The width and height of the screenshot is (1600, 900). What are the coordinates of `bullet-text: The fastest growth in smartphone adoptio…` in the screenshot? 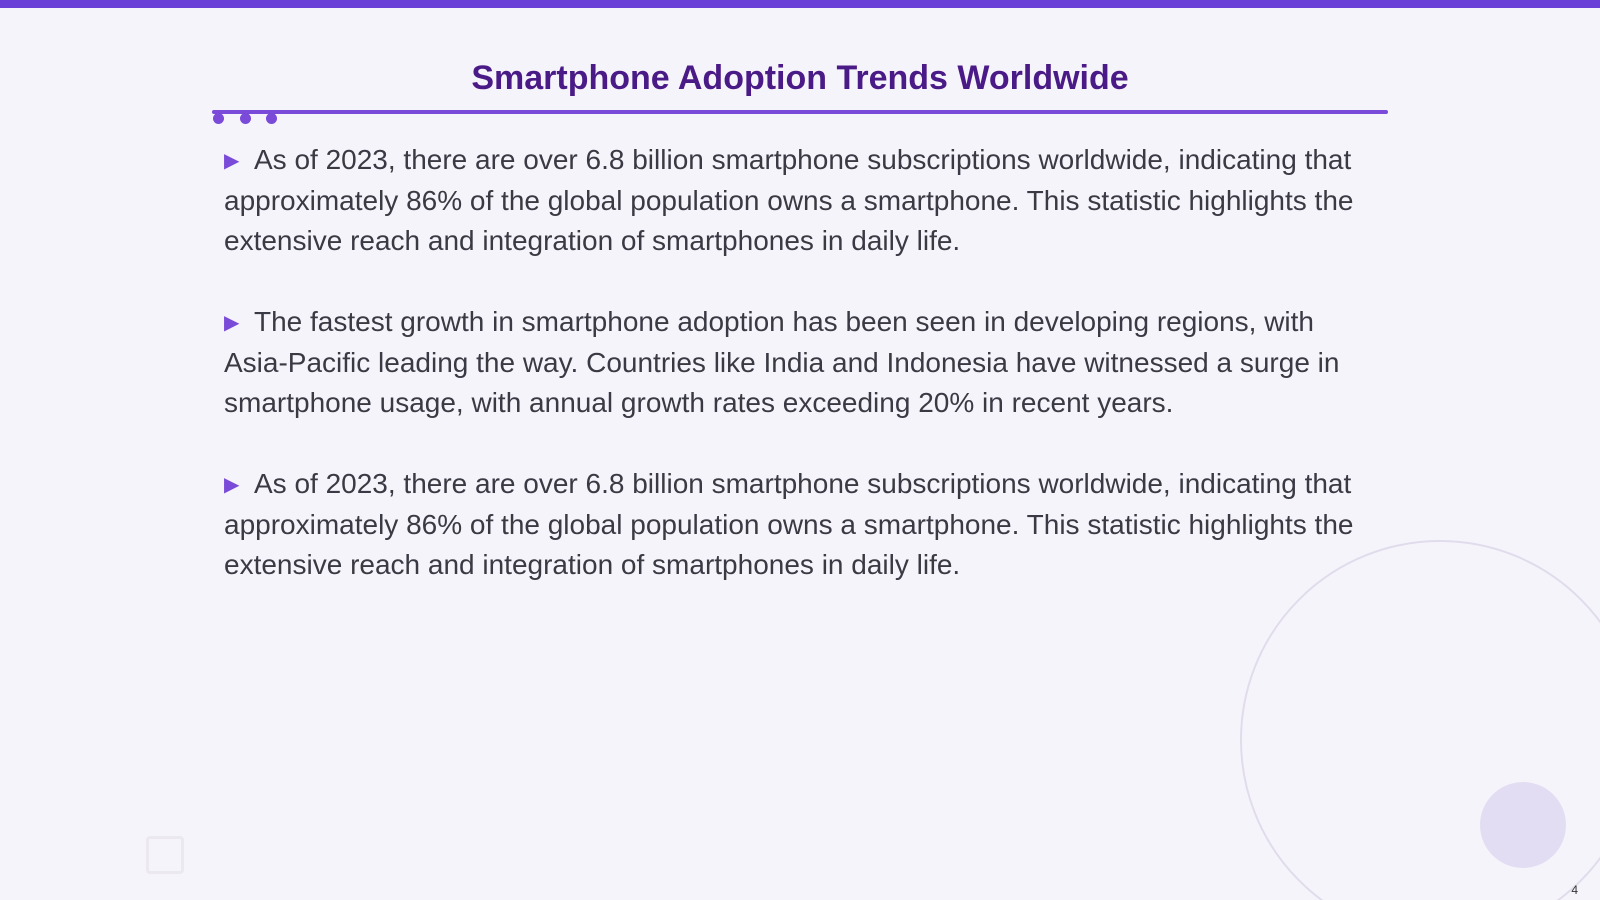 It's located at (782, 362).